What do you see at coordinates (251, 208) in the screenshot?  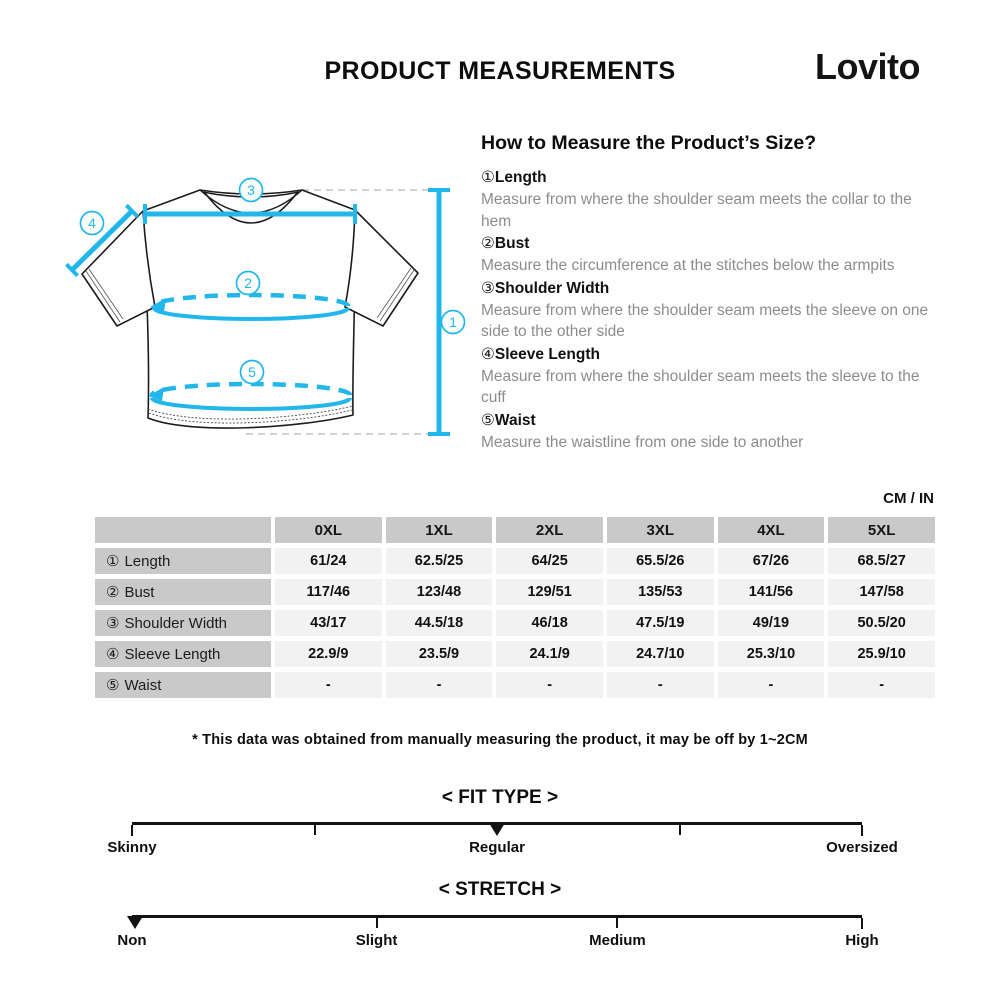 I see `collar-front-inner` at bounding box center [251, 208].